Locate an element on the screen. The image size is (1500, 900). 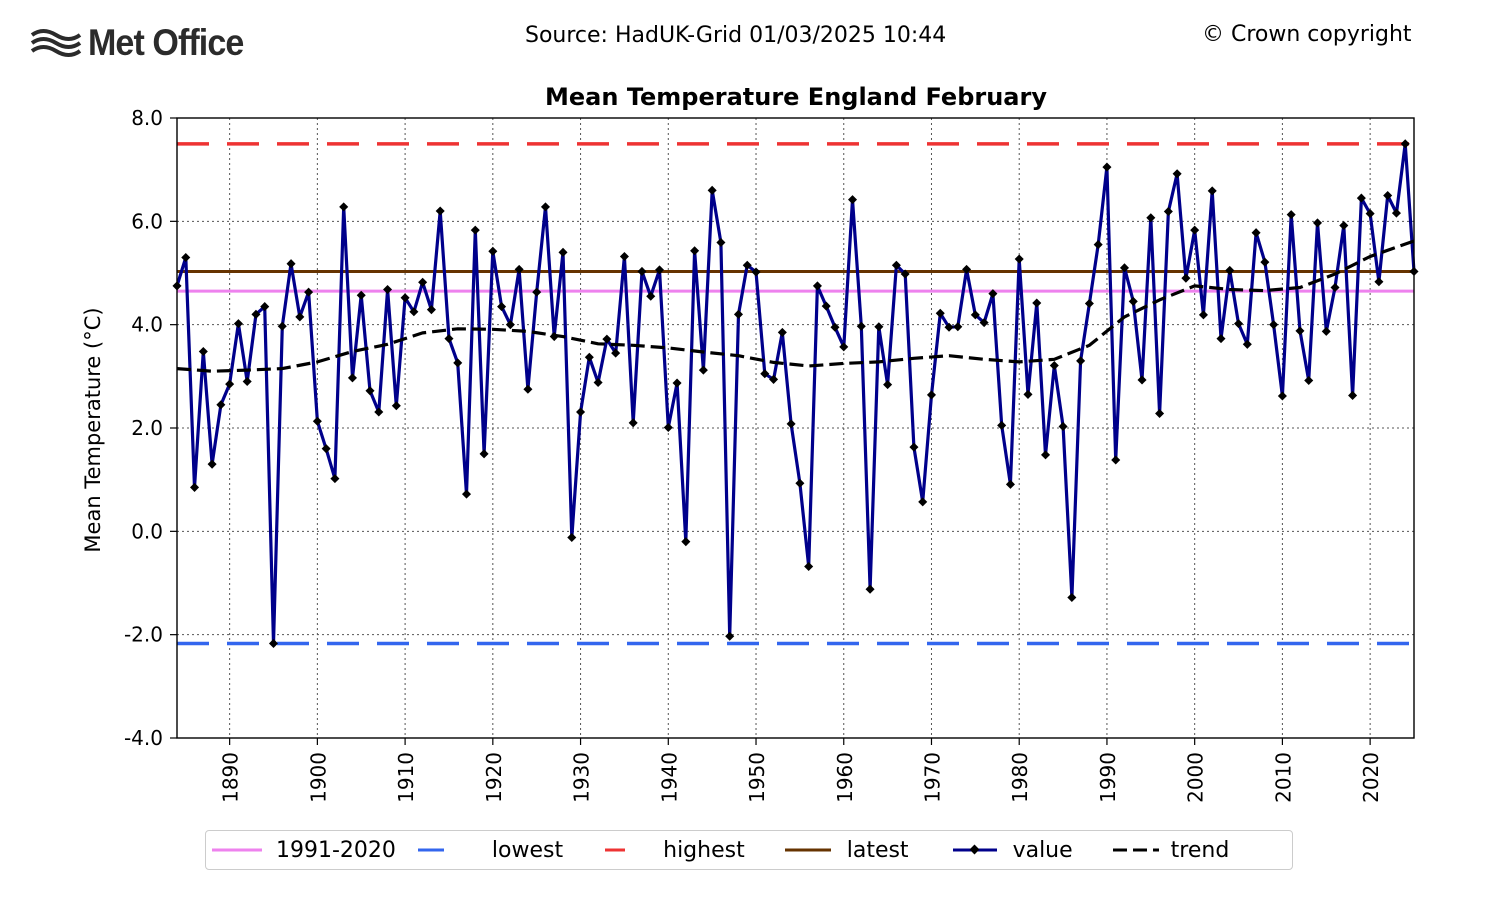
x-tick-label: 2010 is located at coordinates (1283, 777).